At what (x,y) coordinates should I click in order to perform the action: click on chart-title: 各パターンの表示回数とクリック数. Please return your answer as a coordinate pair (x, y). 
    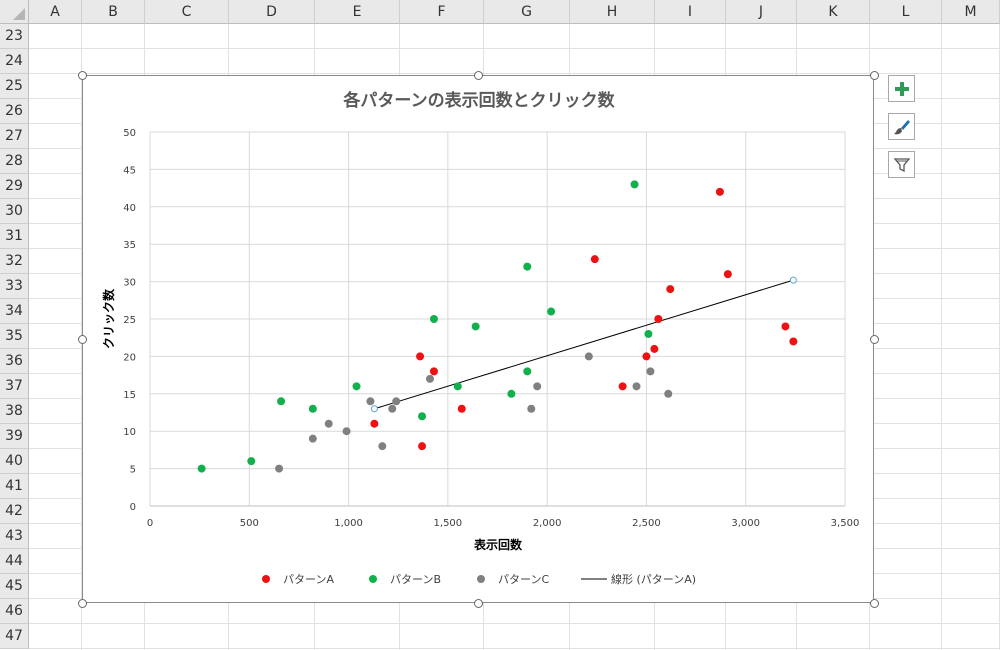
    Looking at the image, I should click on (478, 100).